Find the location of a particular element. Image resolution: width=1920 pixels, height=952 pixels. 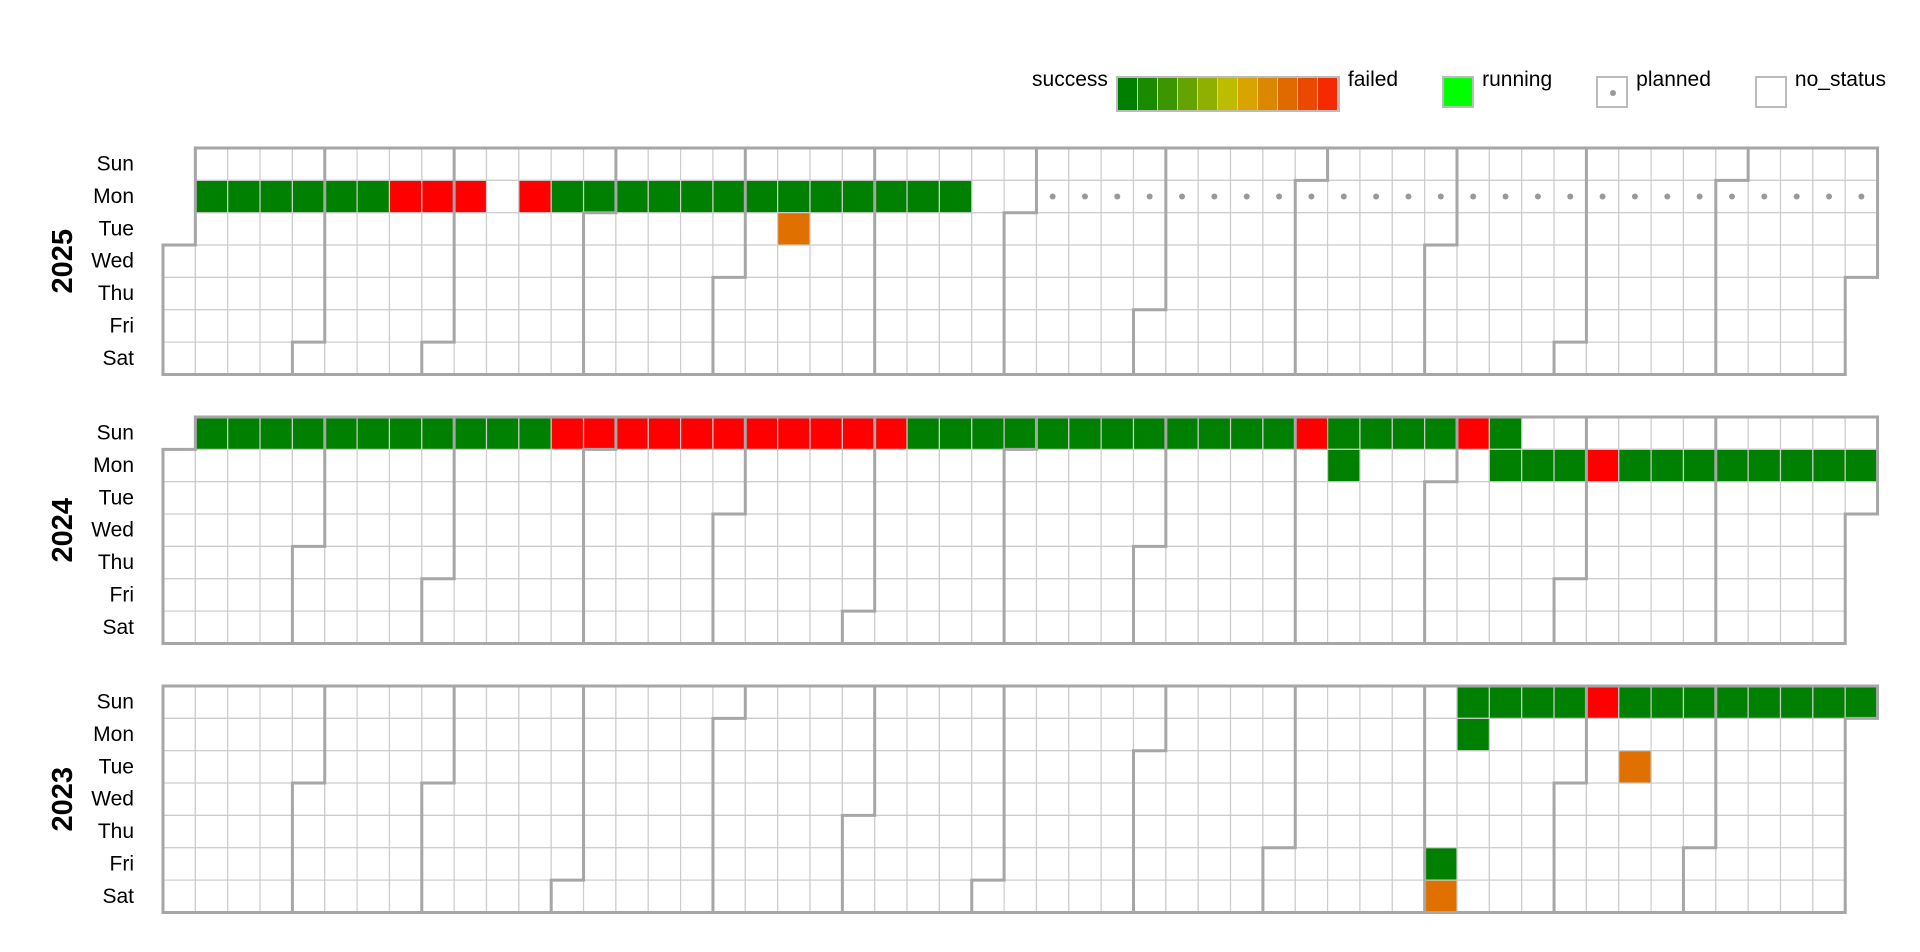

month-separator is located at coordinates (600, 530).